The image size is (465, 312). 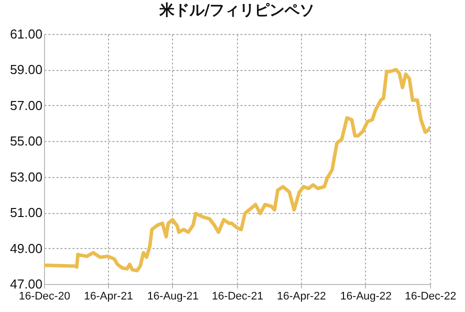 I want to click on y-tick-label: 61.00, so click(x=26, y=34).